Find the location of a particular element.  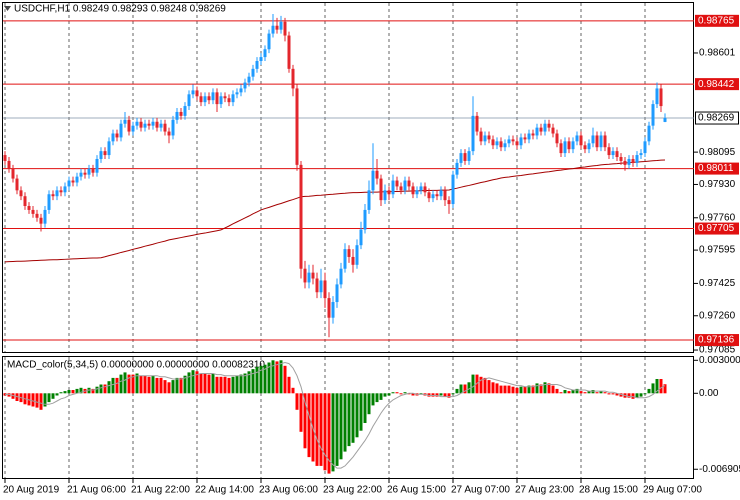

x-tick-label: 29 Aug 07:00 is located at coordinates (672, 490).